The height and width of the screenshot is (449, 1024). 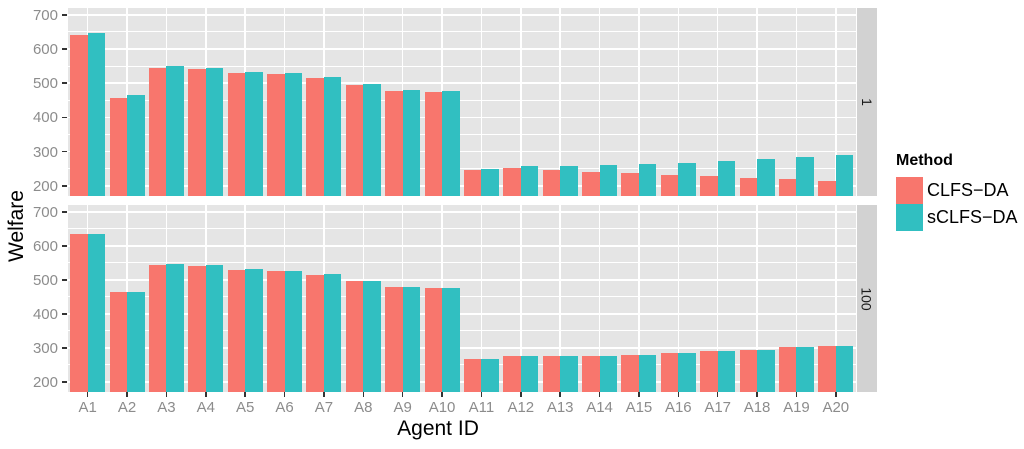 I want to click on x-axis-title: Agent ID, so click(x=438, y=428).